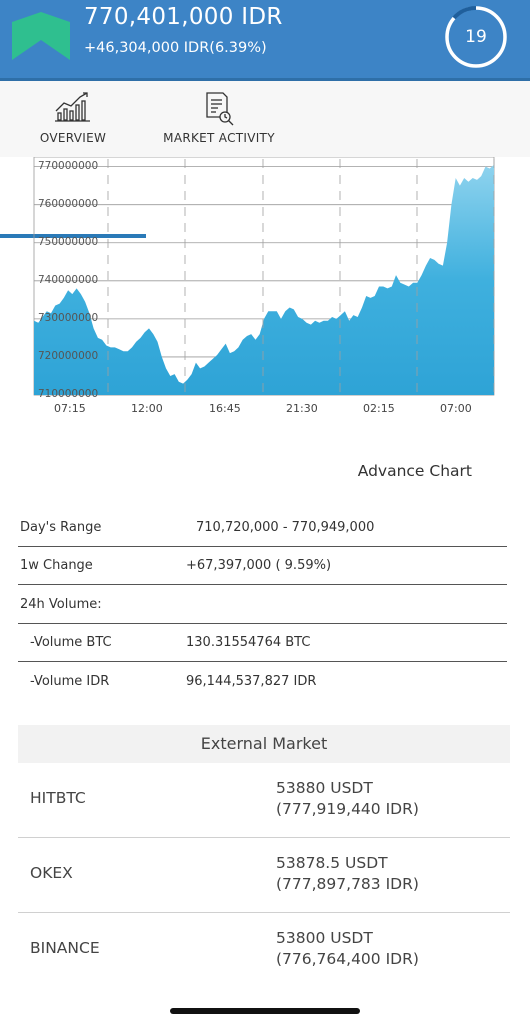 The image size is (530, 1024). Describe the element at coordinates (65, 948) in the screenshot. I see `exchange-name: BINANCE` at that location.